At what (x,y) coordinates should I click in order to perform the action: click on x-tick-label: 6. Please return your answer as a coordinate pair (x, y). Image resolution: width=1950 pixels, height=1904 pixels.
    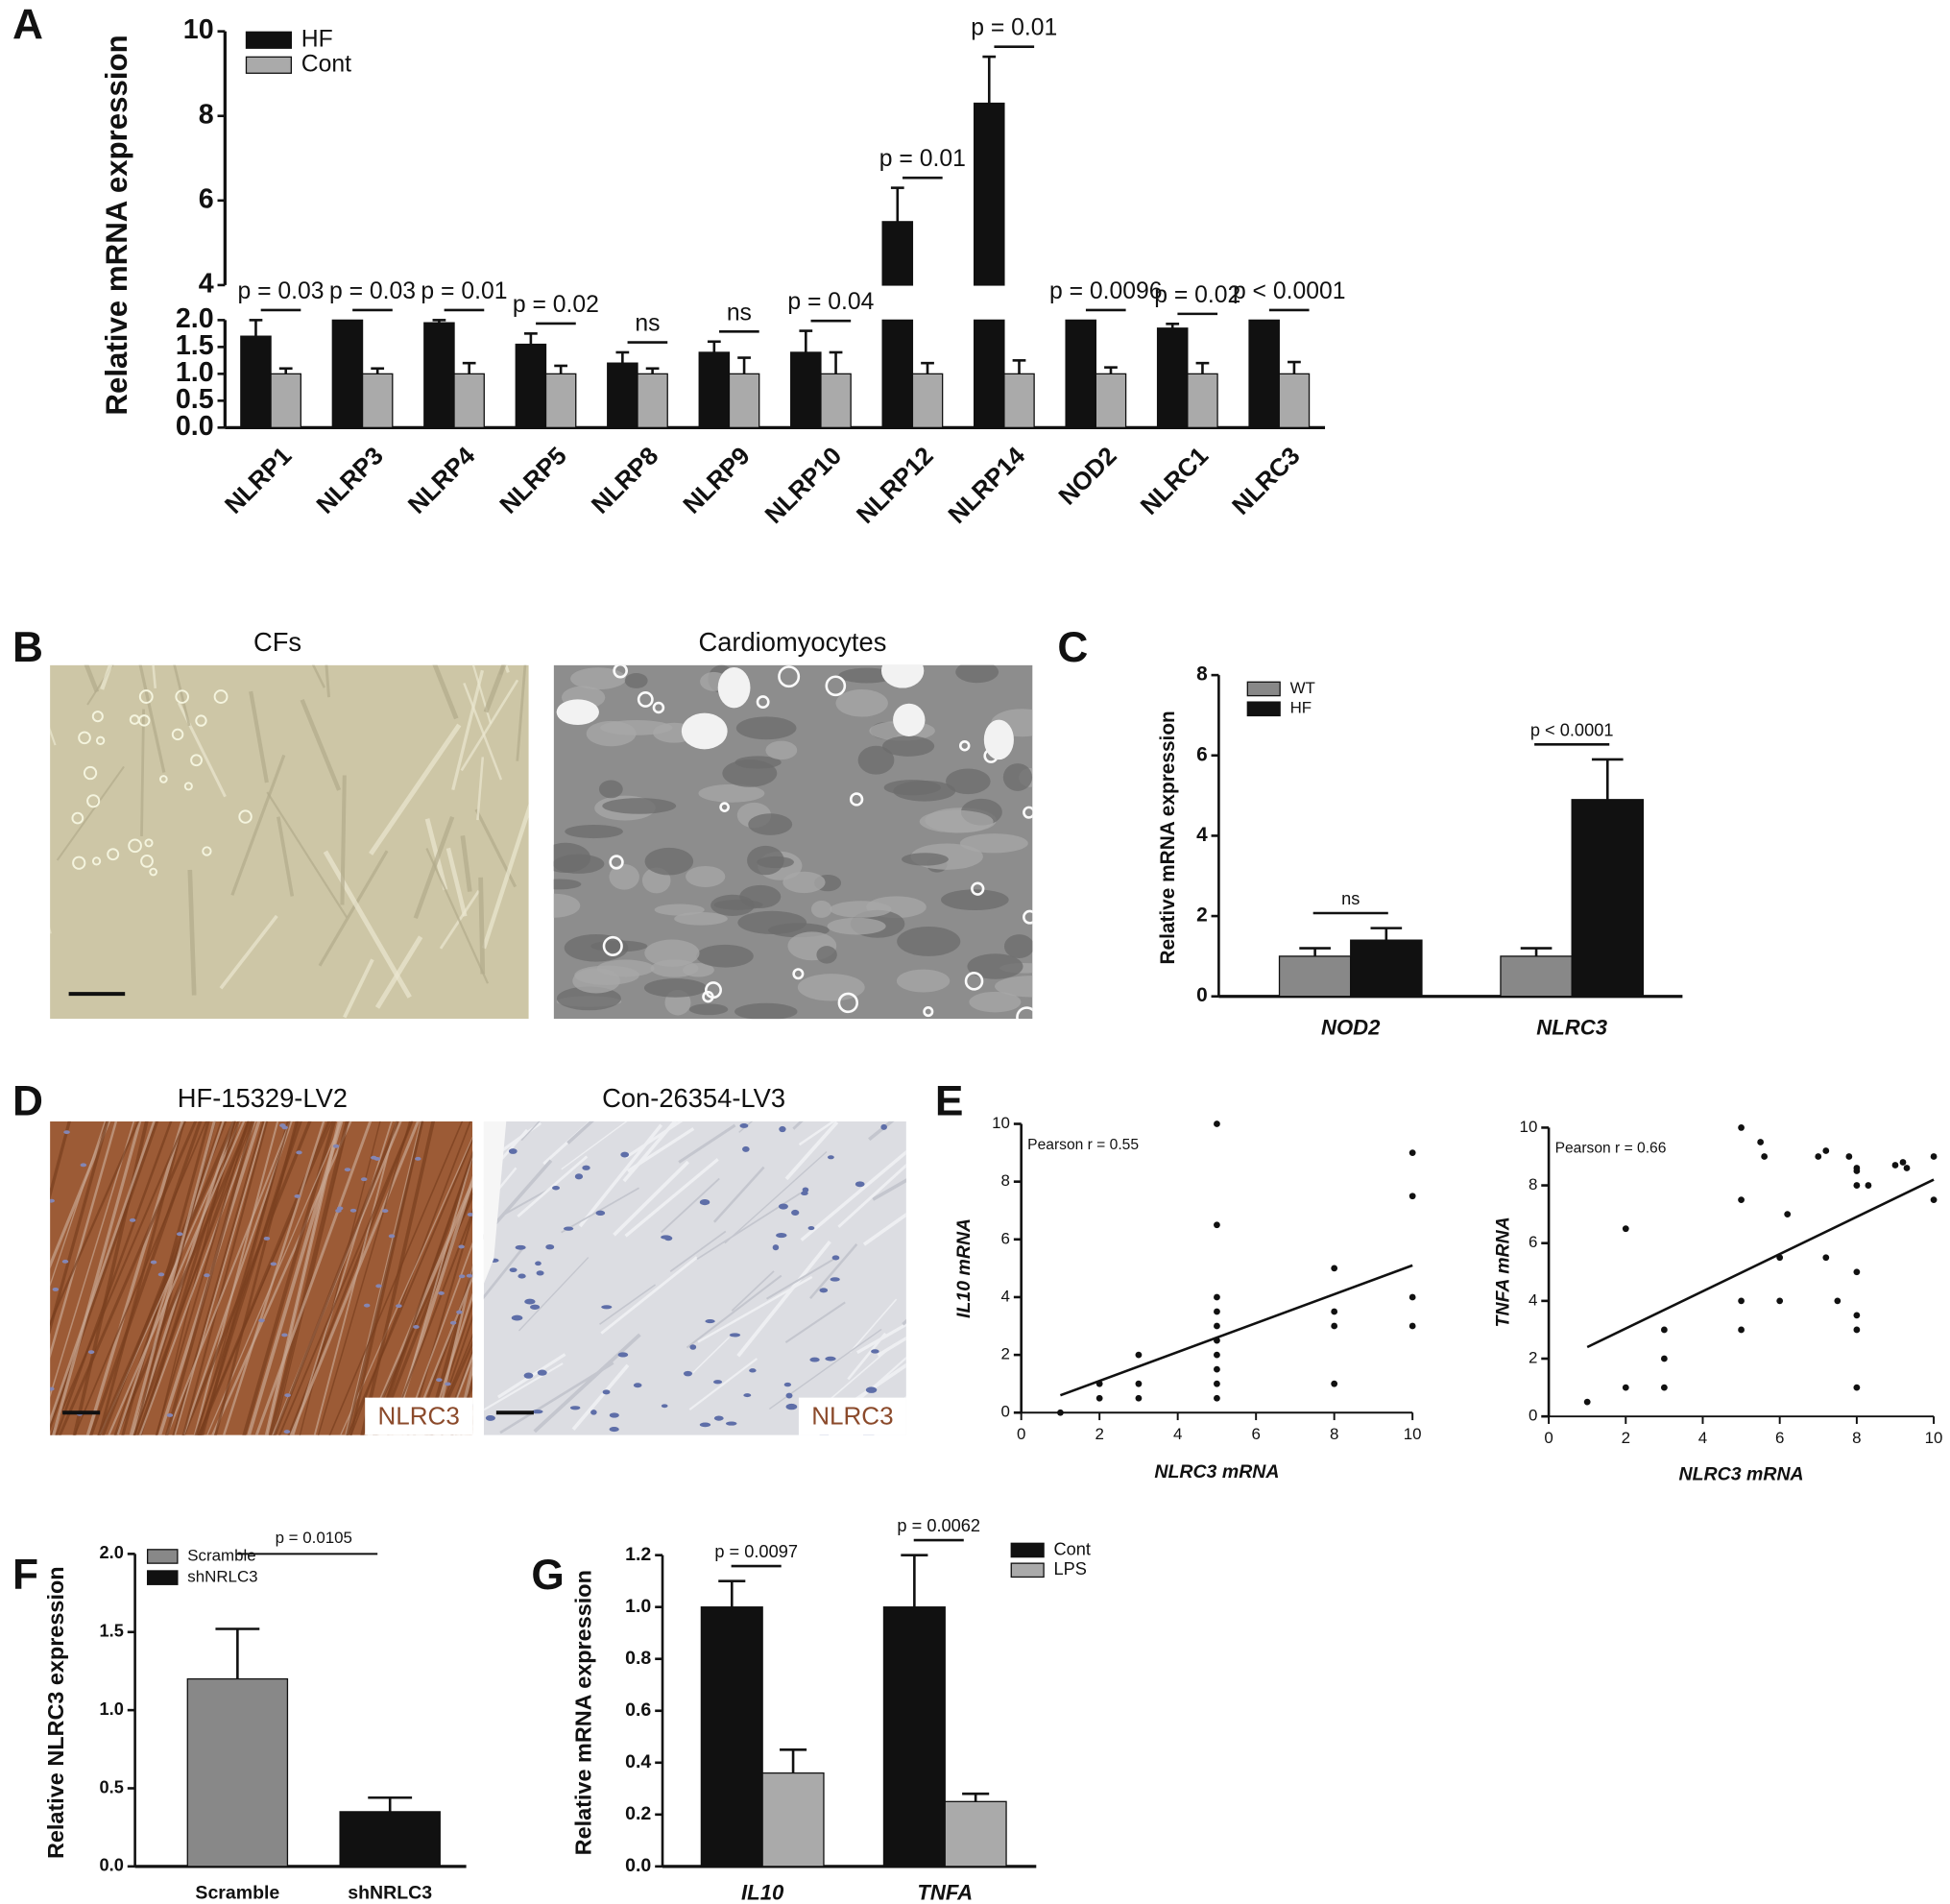
    Looking at the image, I should click on (1779, 1438).